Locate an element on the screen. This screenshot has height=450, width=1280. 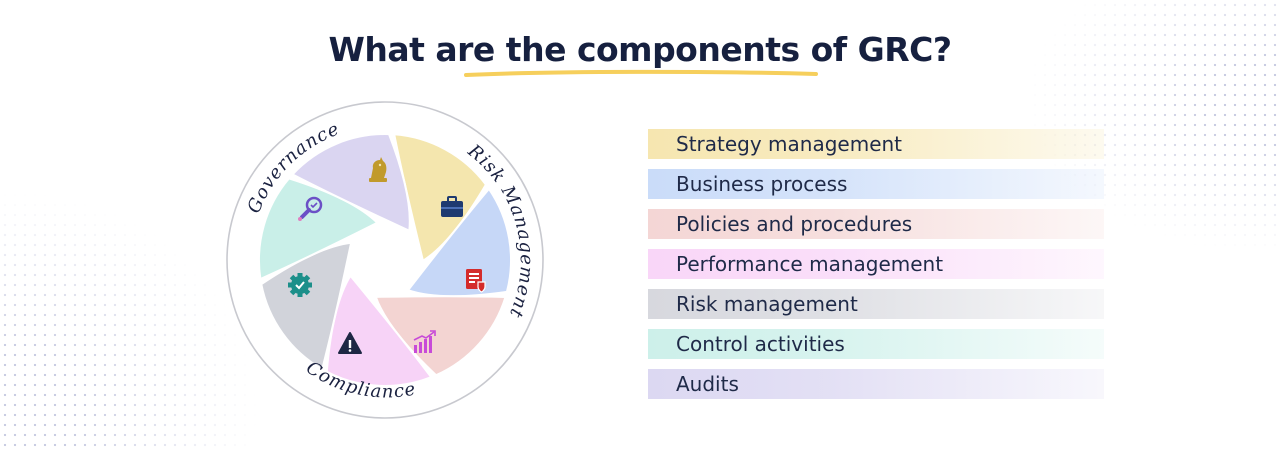
warning-triangle-icon is located at coordinates (350, 343).